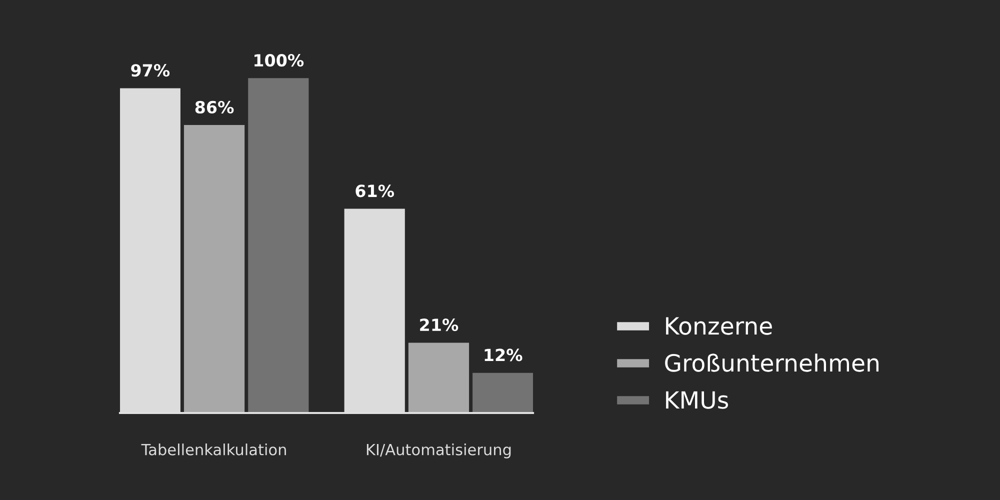 The height and width of the screenshot is (500, 1000). Describe the element at coordinates (213, 450) in the screenshot. I see `x-tick-label: Tabellenkalkulation` at that location.